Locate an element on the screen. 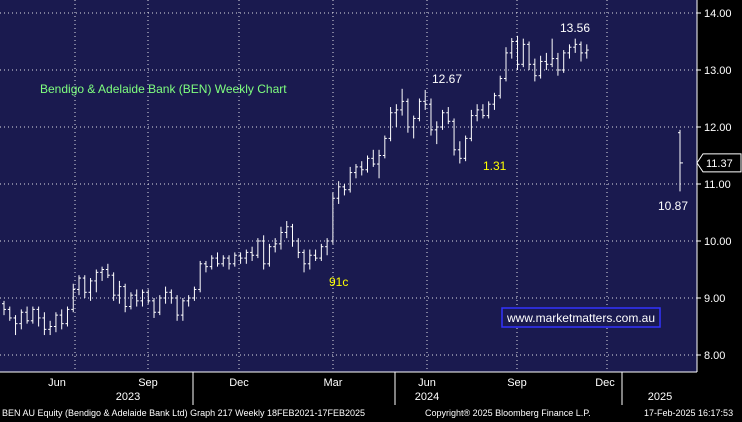  y-tick-label: 10.00 is located at coordinates (718, 242).